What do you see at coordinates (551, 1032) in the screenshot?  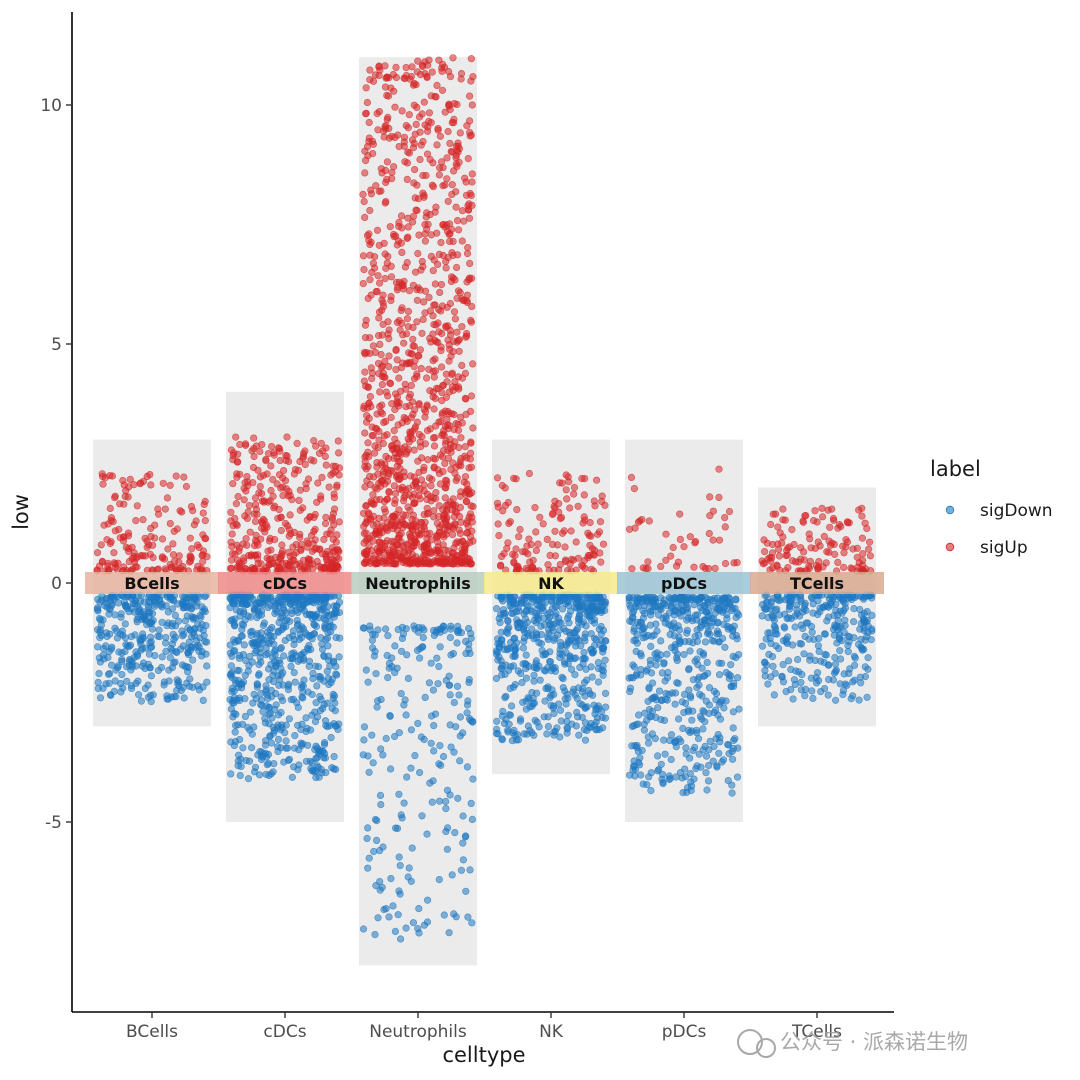 I see `x-tick-label-nk: NK` at bounding box center [551, 1032].